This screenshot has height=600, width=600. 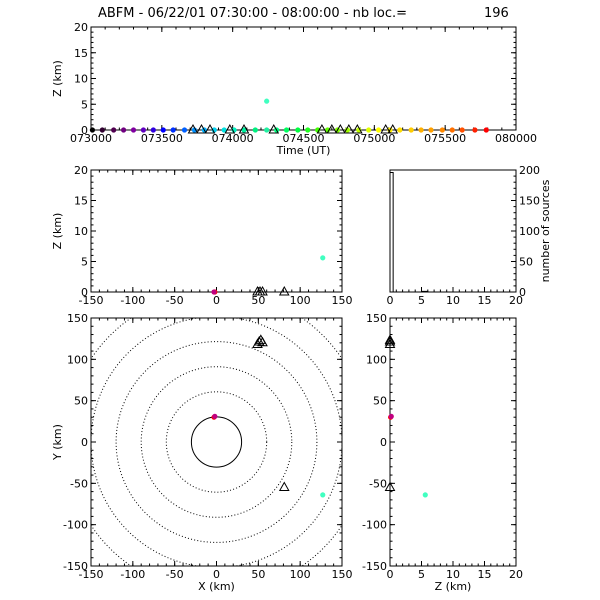 I want to click on range-ring, so click(x=216, y=442).